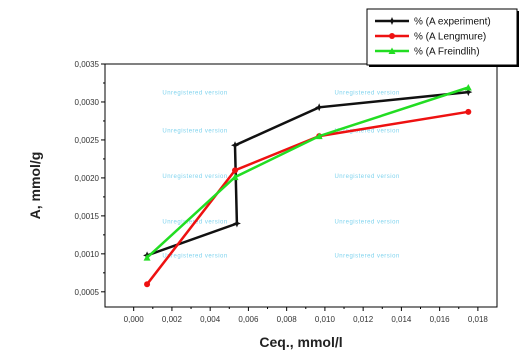  I want to click on x-tick-label: 0,008, so click(287, 319).